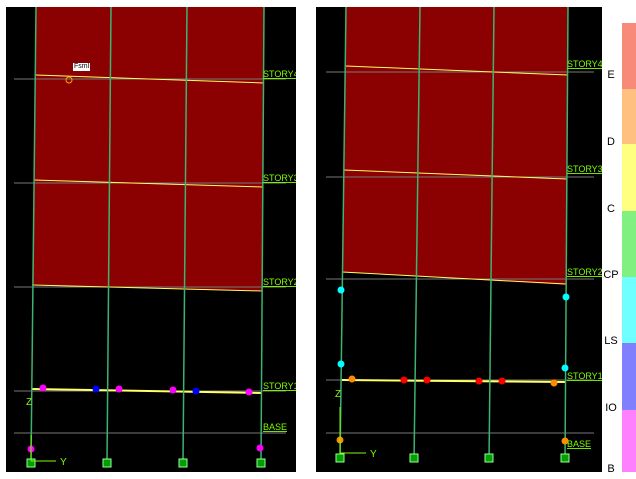 The height and width of the screenshot is (479, 636). What do you see at coordinates (629, 310) in the screenshot?
I see `legend-band-ls` at bounding box center [629, 310].